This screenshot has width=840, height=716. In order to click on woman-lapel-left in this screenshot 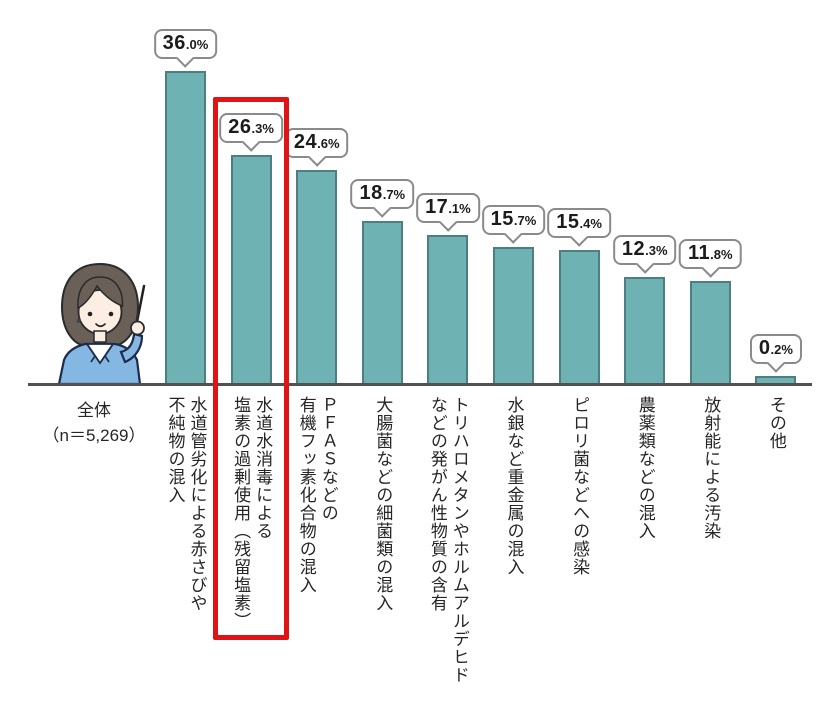, I will do `click(91, 353)`.